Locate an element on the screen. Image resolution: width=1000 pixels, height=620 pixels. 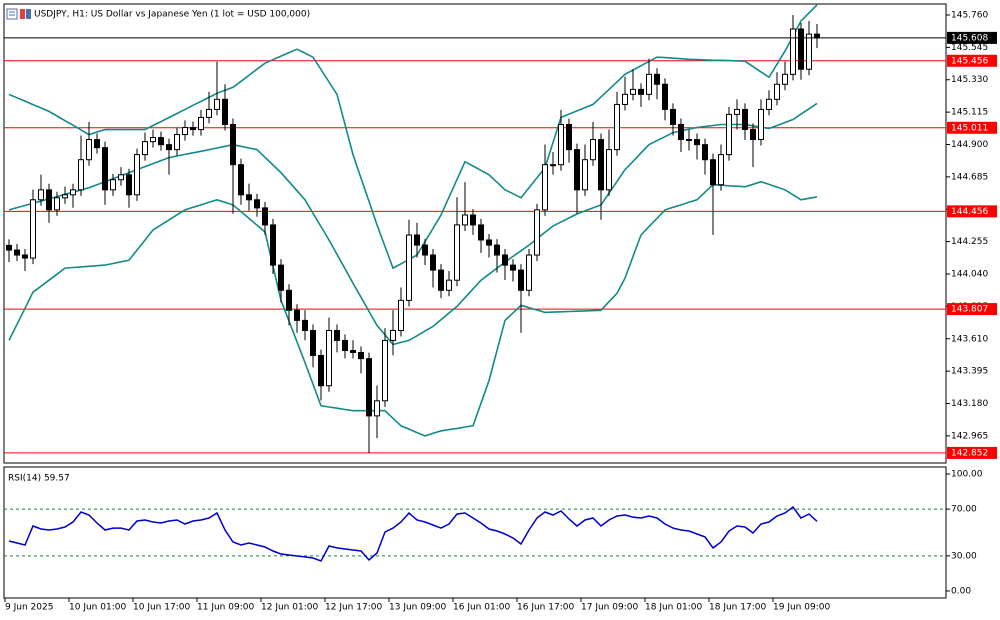
y-tick-label: 144.255 is located at coordinates (969, 242).